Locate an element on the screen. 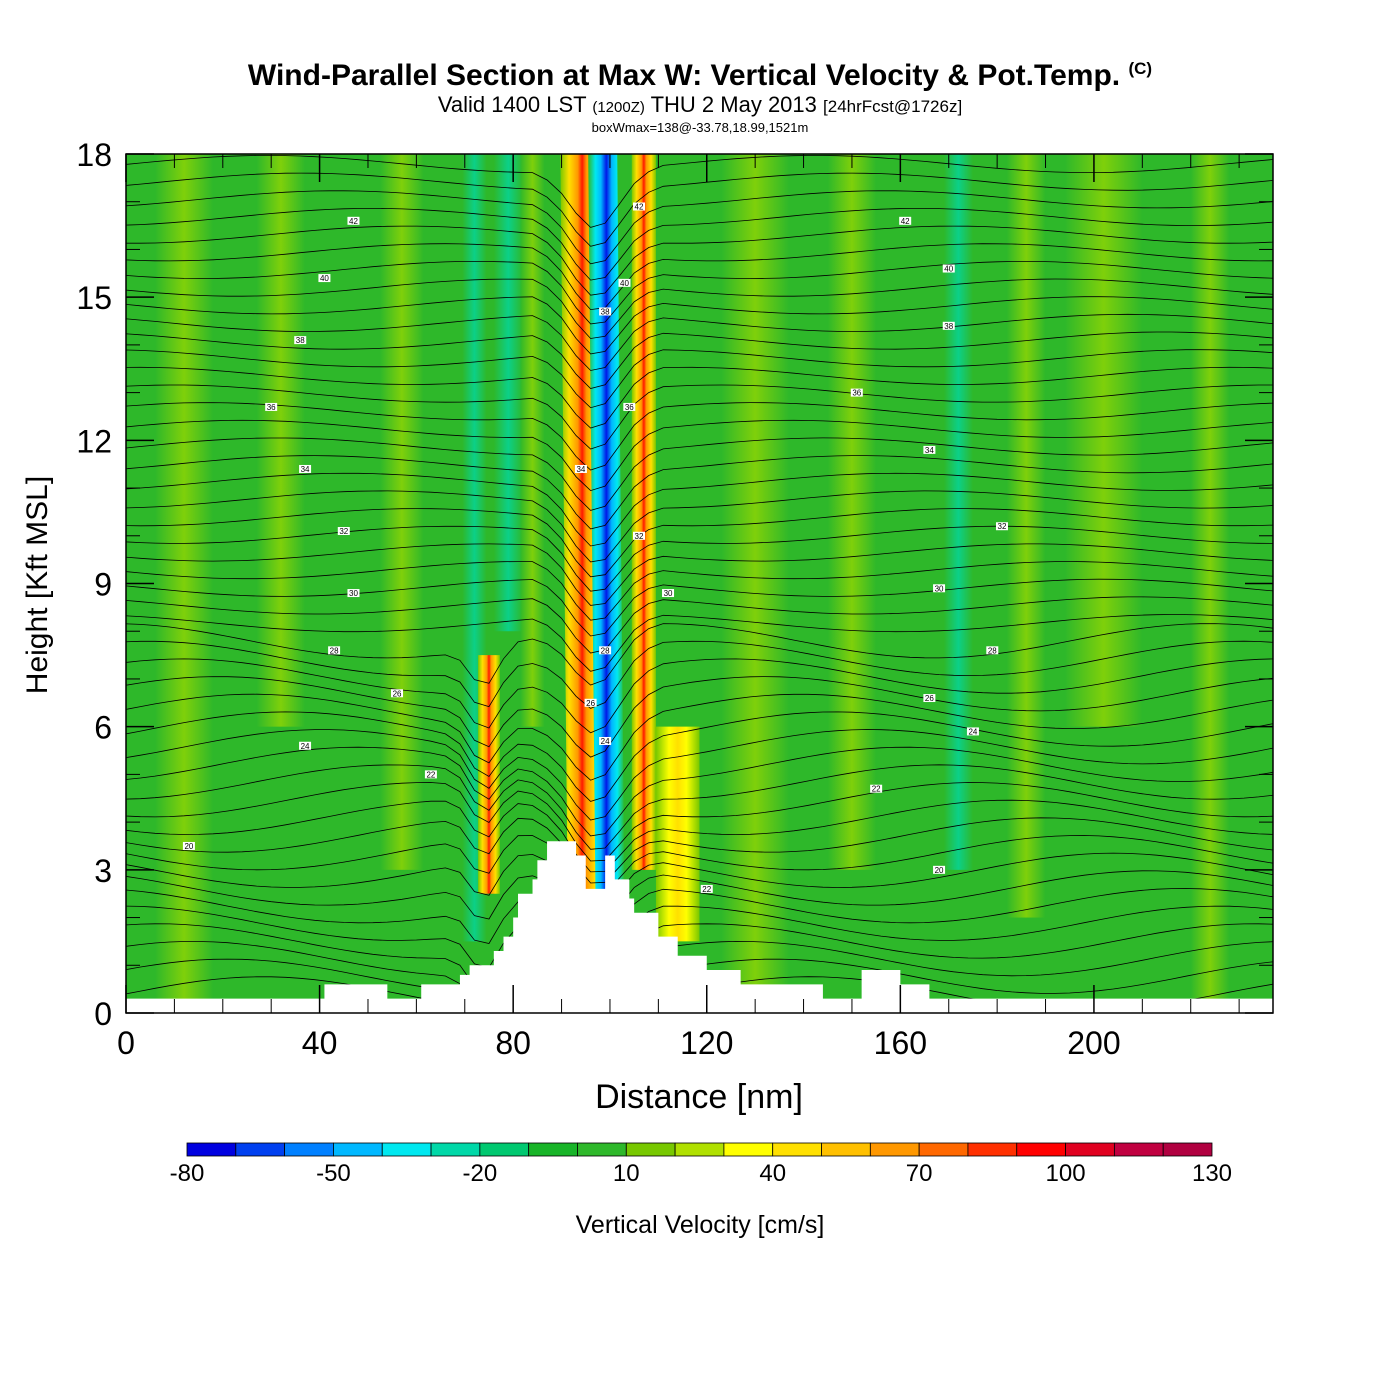  forecast-info: [24hrFcst@1726z] is located at coordinates (893, 106).